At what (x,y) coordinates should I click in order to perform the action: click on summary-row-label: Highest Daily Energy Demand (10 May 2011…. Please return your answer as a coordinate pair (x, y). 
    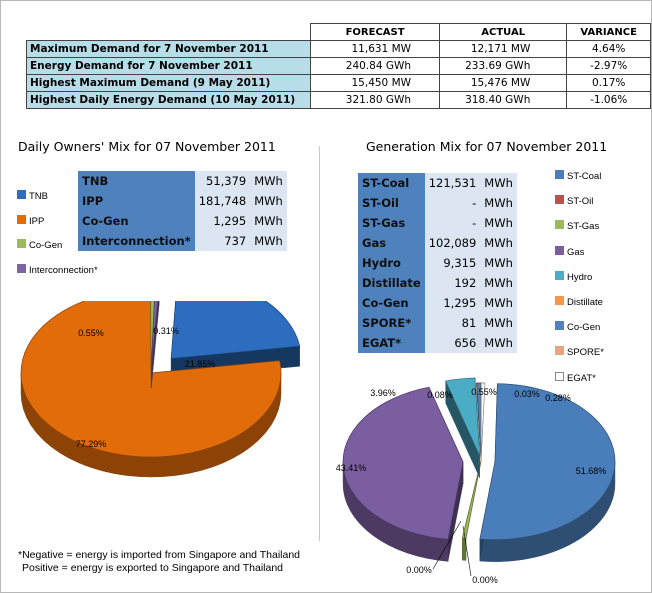
    Looking at the image, I should click on (168, 100).